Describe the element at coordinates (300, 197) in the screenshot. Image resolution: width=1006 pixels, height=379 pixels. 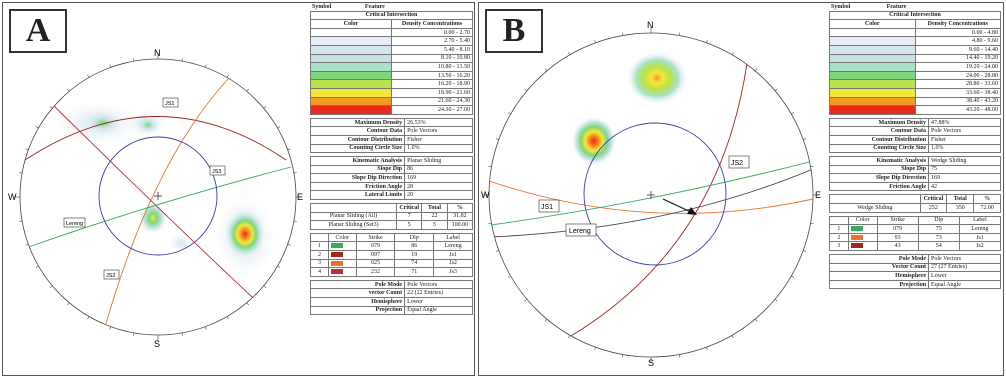
I see `east-label: E` at that location.